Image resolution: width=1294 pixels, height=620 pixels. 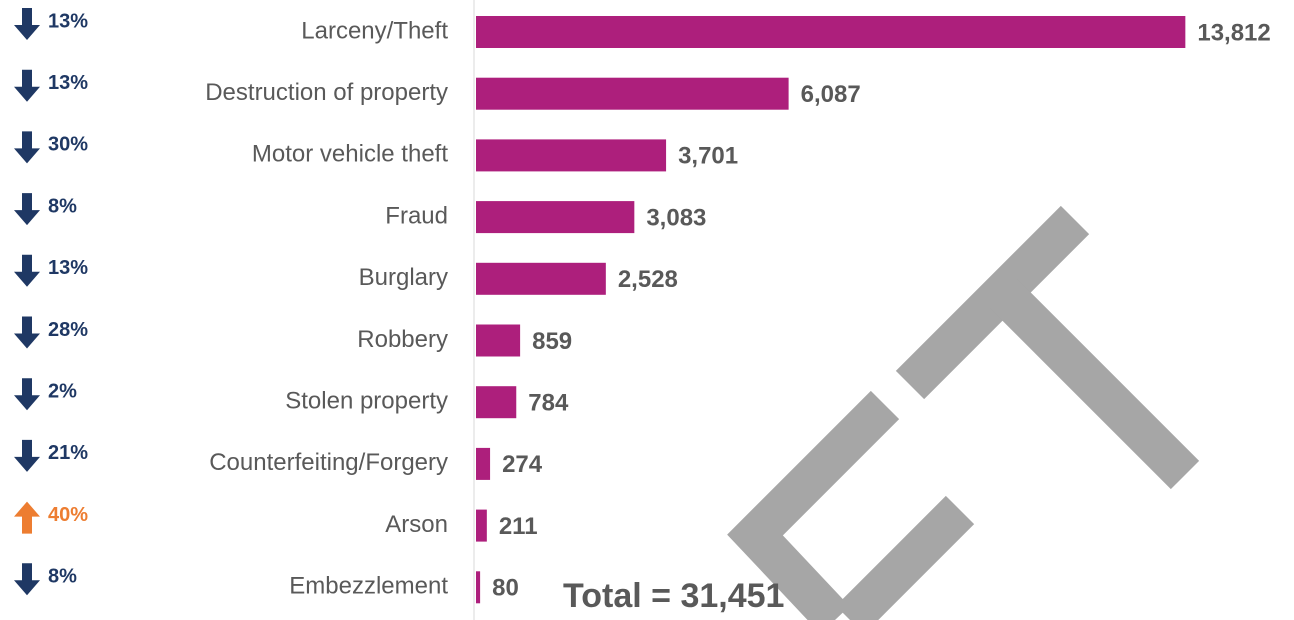 I want to click on value-label: 3,701, so click(x=708, y=156).